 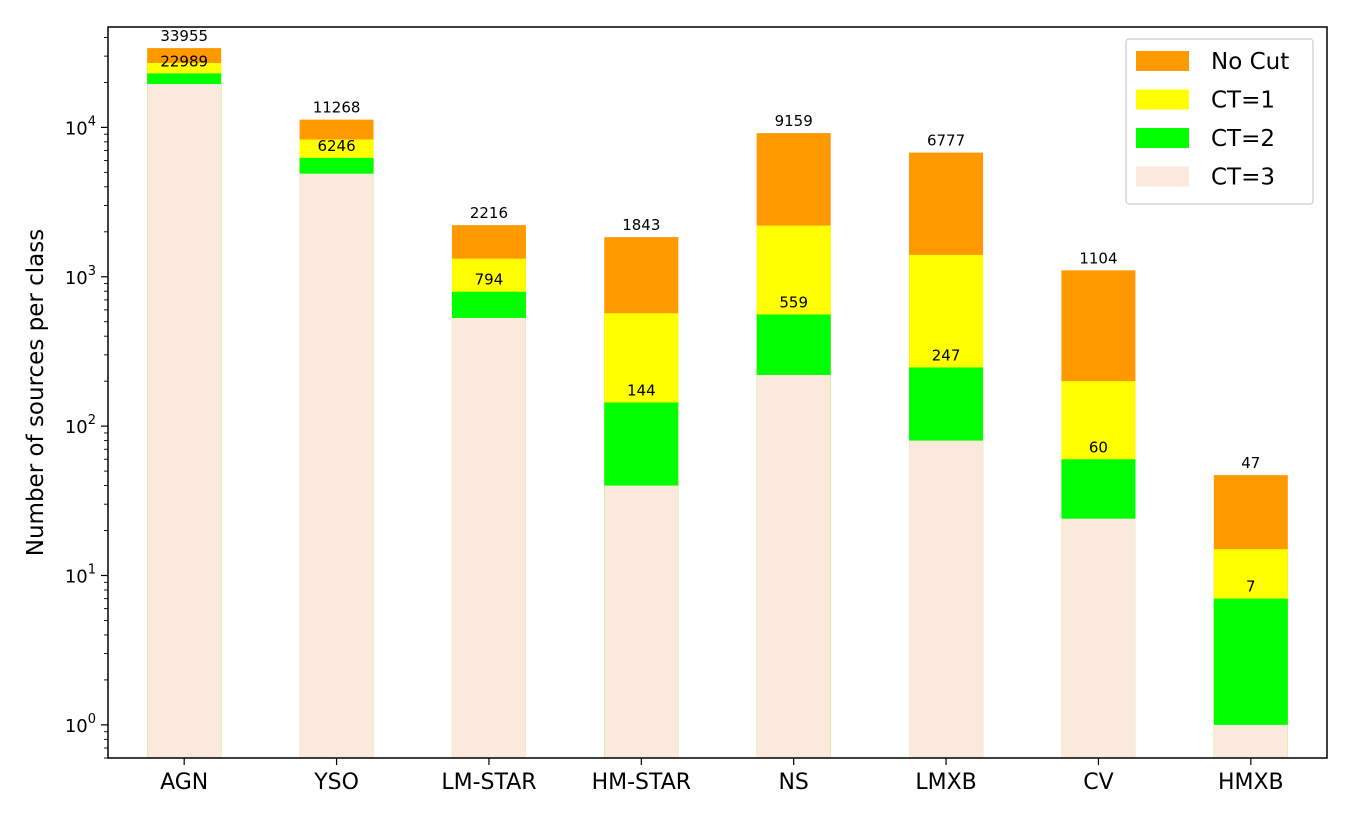 What do you see at coordinates (641, 621) in the screenshot?
I see `bar-ct-3-hm-star` at bounding box center [641, 621].